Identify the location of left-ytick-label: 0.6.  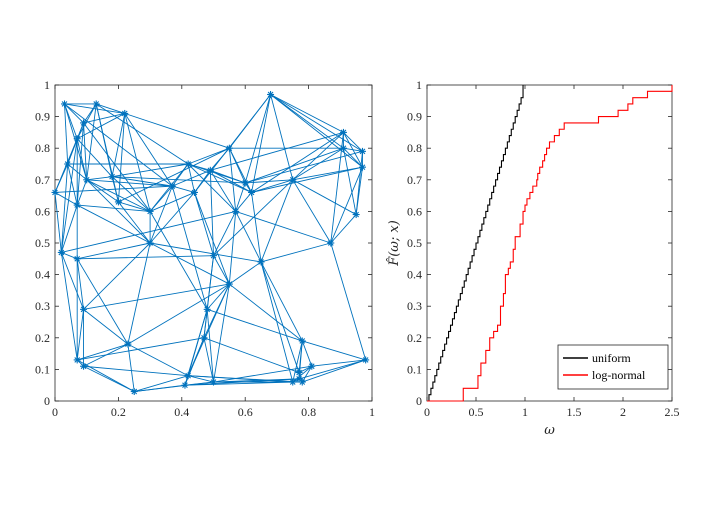
(42, 211).